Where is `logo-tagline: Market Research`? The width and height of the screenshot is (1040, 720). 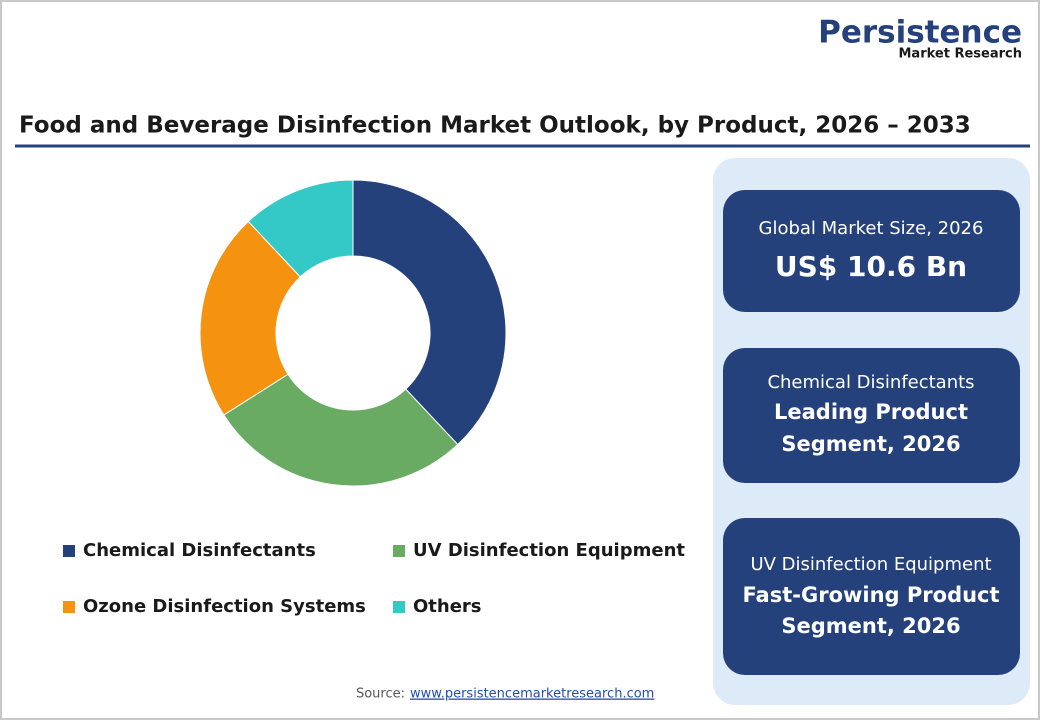 logo-tagline: Market Research is located at coordinates (961, 54).